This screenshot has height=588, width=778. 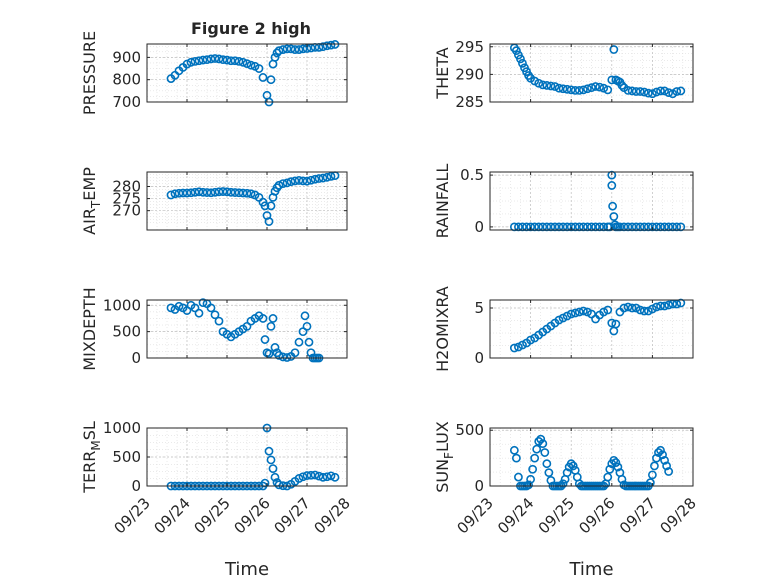 What do you see at coordinates (122, 305) in the screenshot?
I see `y-tick-label: 1000` at bounding box center [122, 305].